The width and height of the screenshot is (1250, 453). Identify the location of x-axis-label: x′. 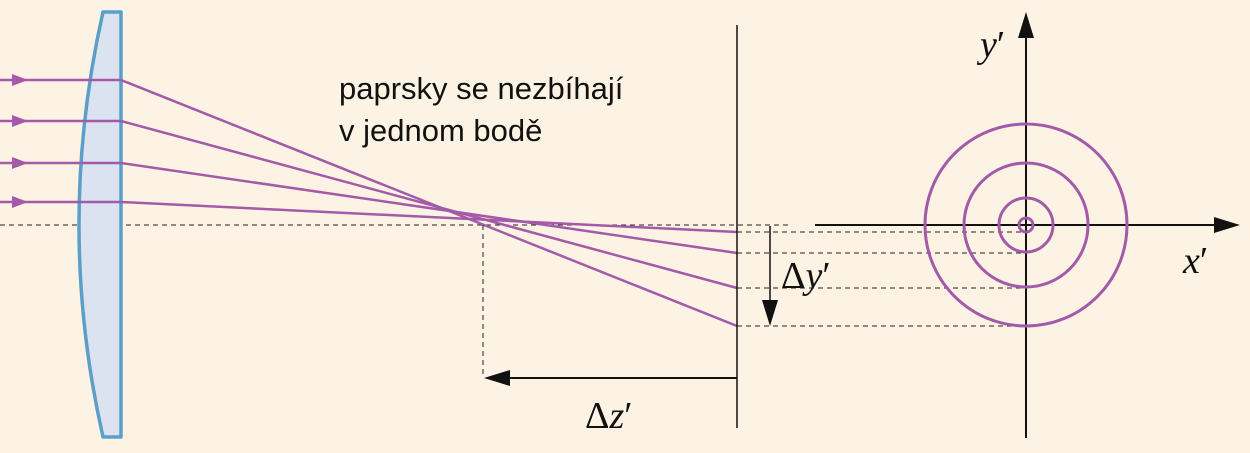
(1195, 261).